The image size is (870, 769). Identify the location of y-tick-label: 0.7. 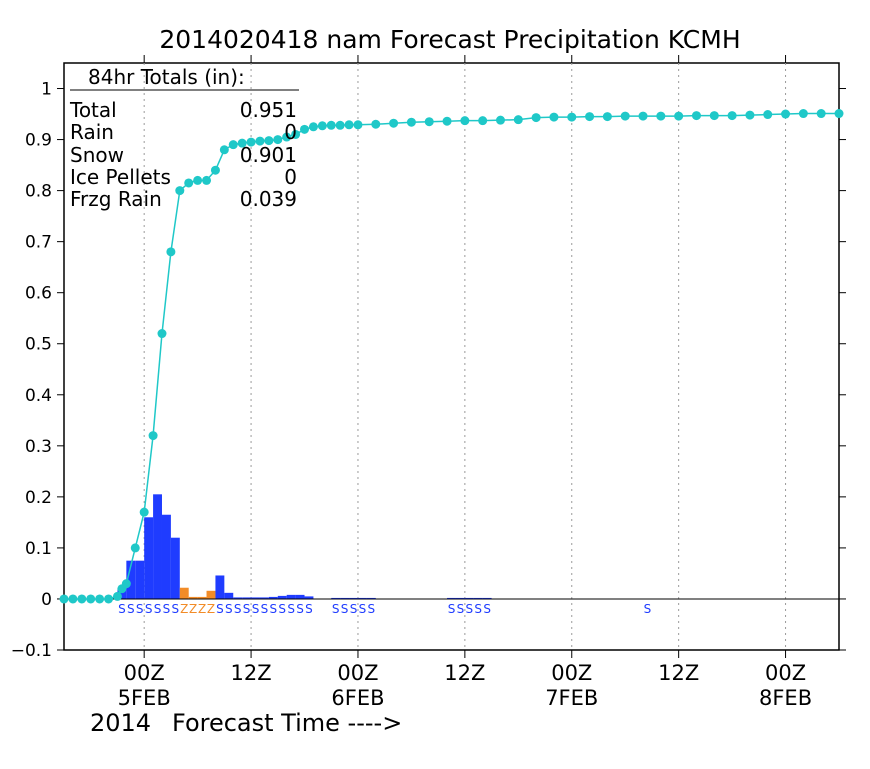
(38, 243).